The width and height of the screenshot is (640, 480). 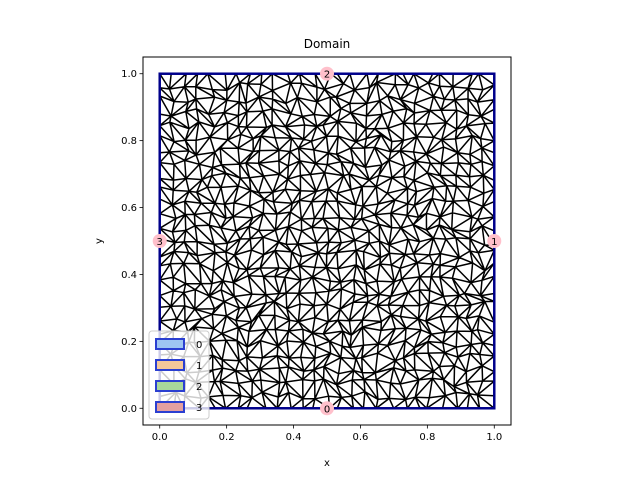 I want to click on x-tick-label: 0.2, so click(x=227, y=437).